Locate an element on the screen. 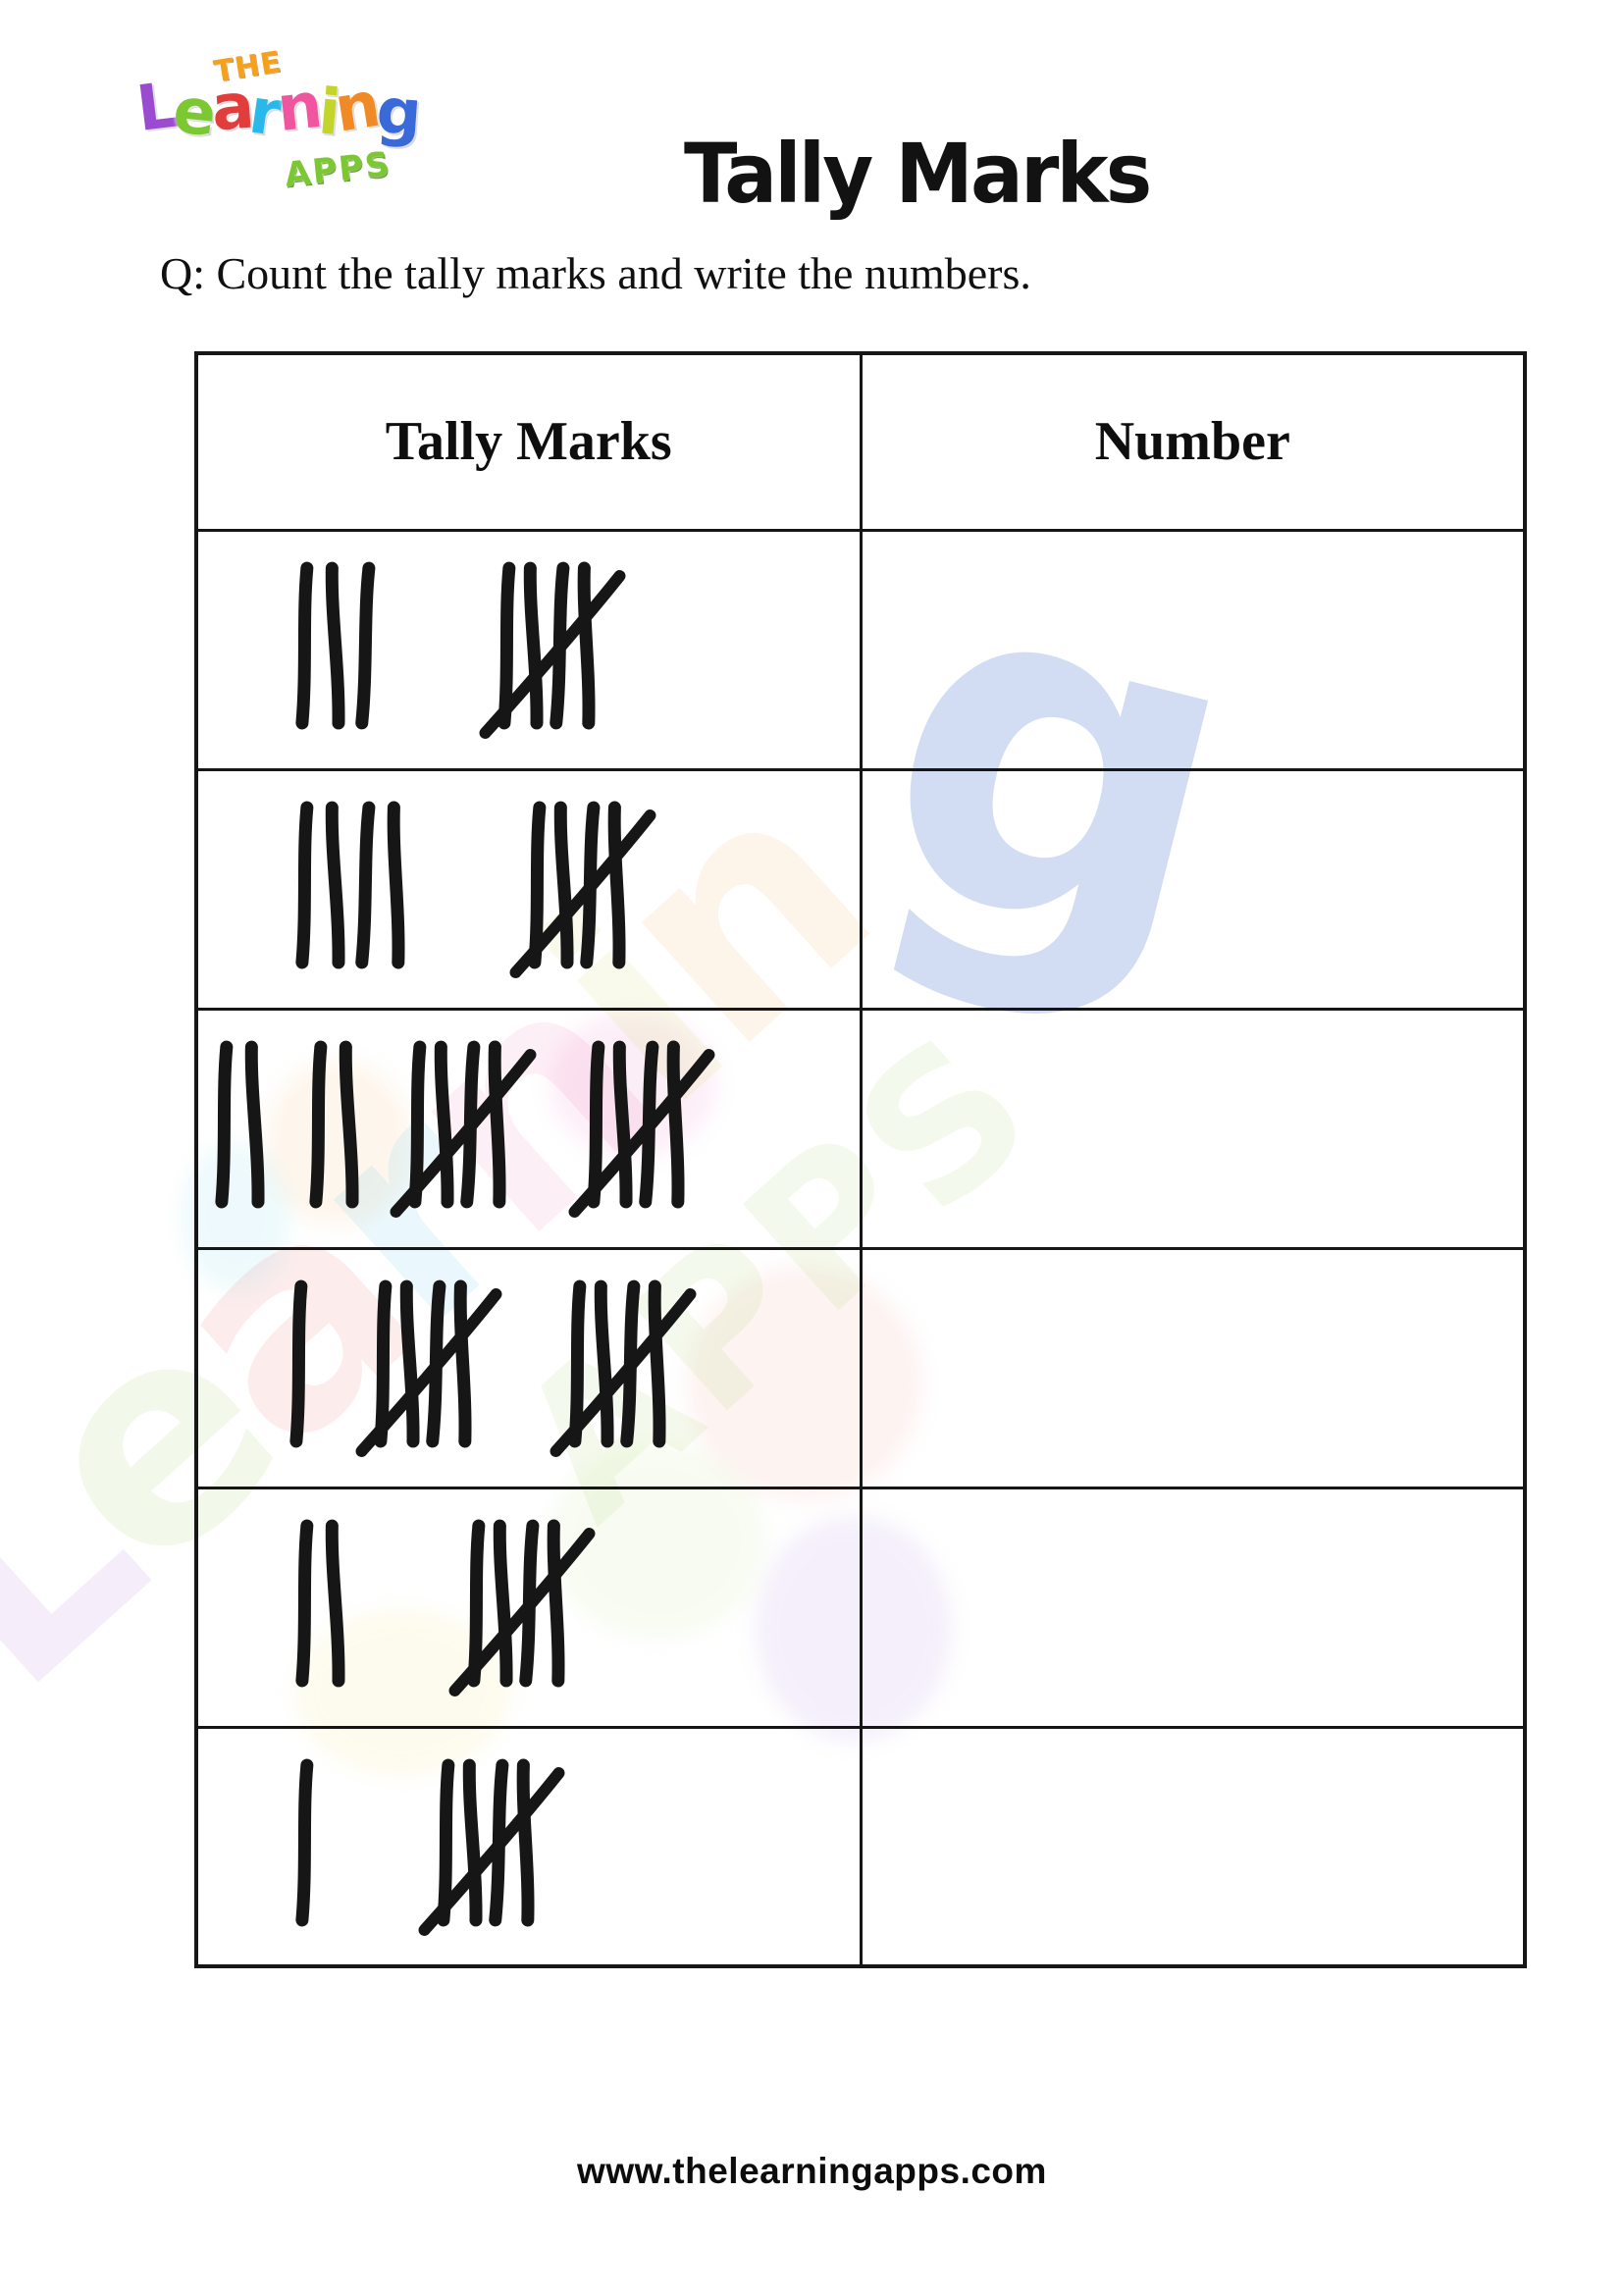  table-header-row: Tally Marks Number is located at coordinates (860, 441).